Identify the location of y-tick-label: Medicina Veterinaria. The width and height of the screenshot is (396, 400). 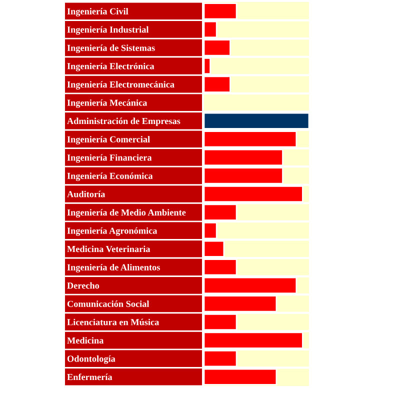
(108, 249).